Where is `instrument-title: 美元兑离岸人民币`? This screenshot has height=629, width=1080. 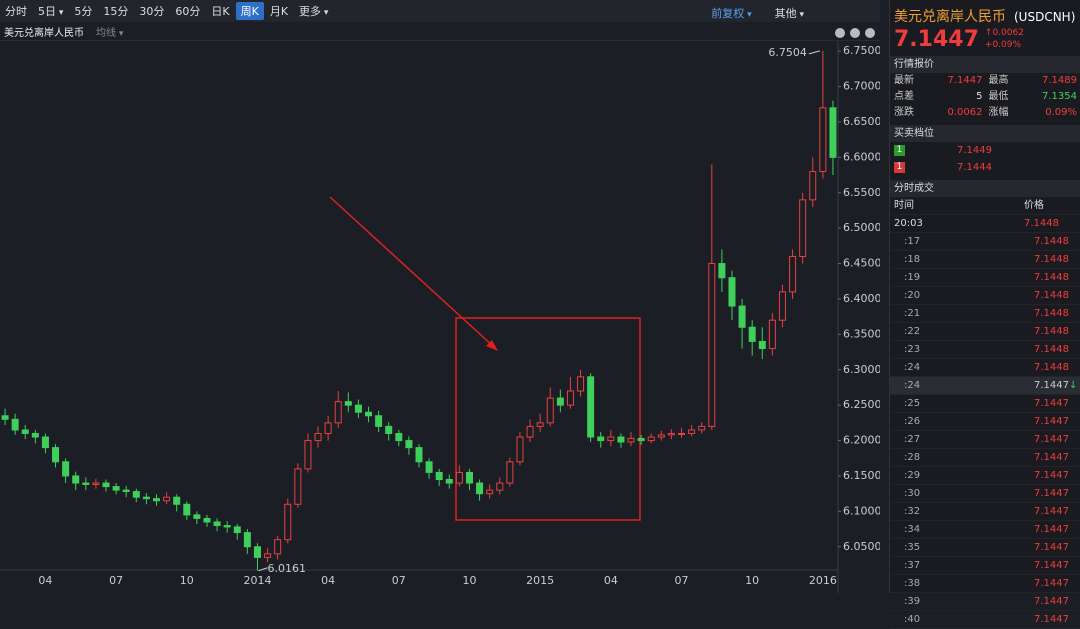
instrument-title: 美元兑离岸人民币 is located at coordinates (950, 17).